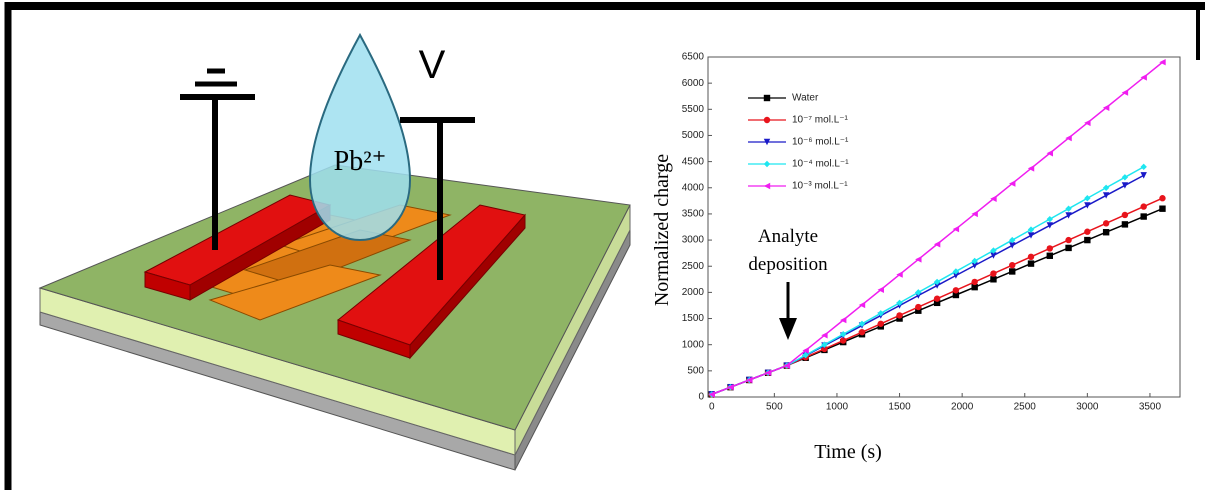 This screenshot has width=1205, height=490. Describe the element at coordinates (693, 214) in the screenshot. I see `y-tick-label: 3500` at that location.